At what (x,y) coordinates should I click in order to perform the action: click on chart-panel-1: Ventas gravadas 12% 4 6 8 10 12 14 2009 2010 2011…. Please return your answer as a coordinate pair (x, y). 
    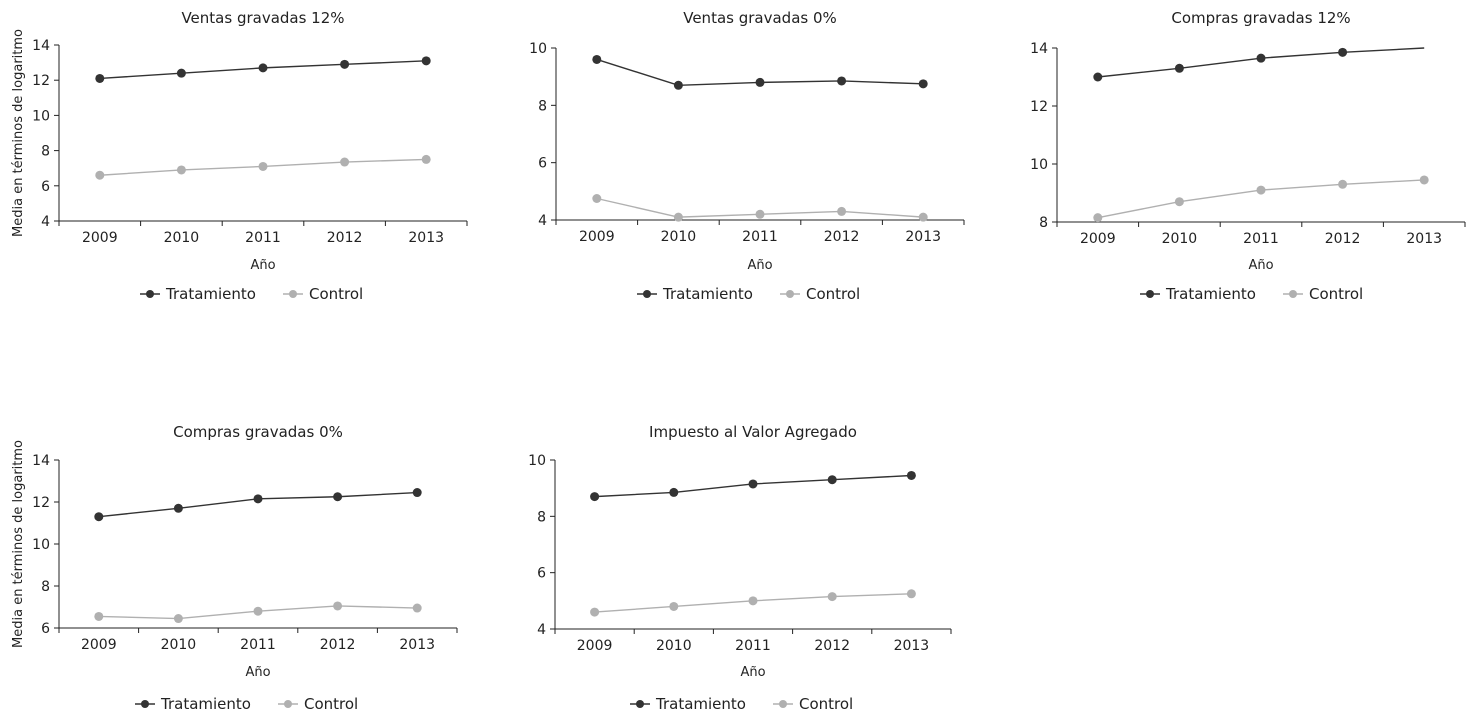
    Looking at the image, I should click on (239, 156).